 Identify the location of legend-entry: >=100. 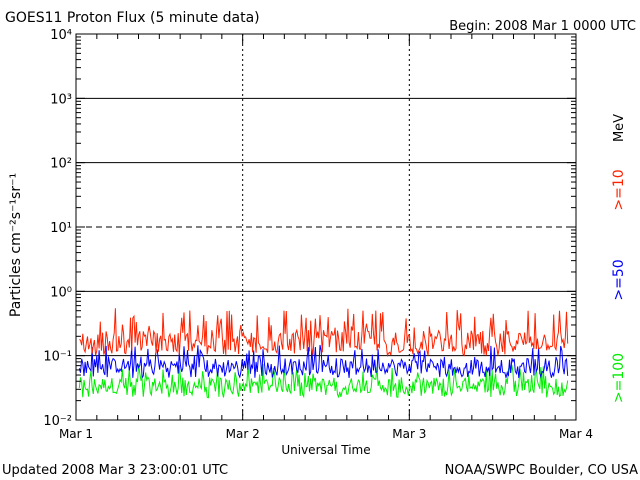
(619, 378).